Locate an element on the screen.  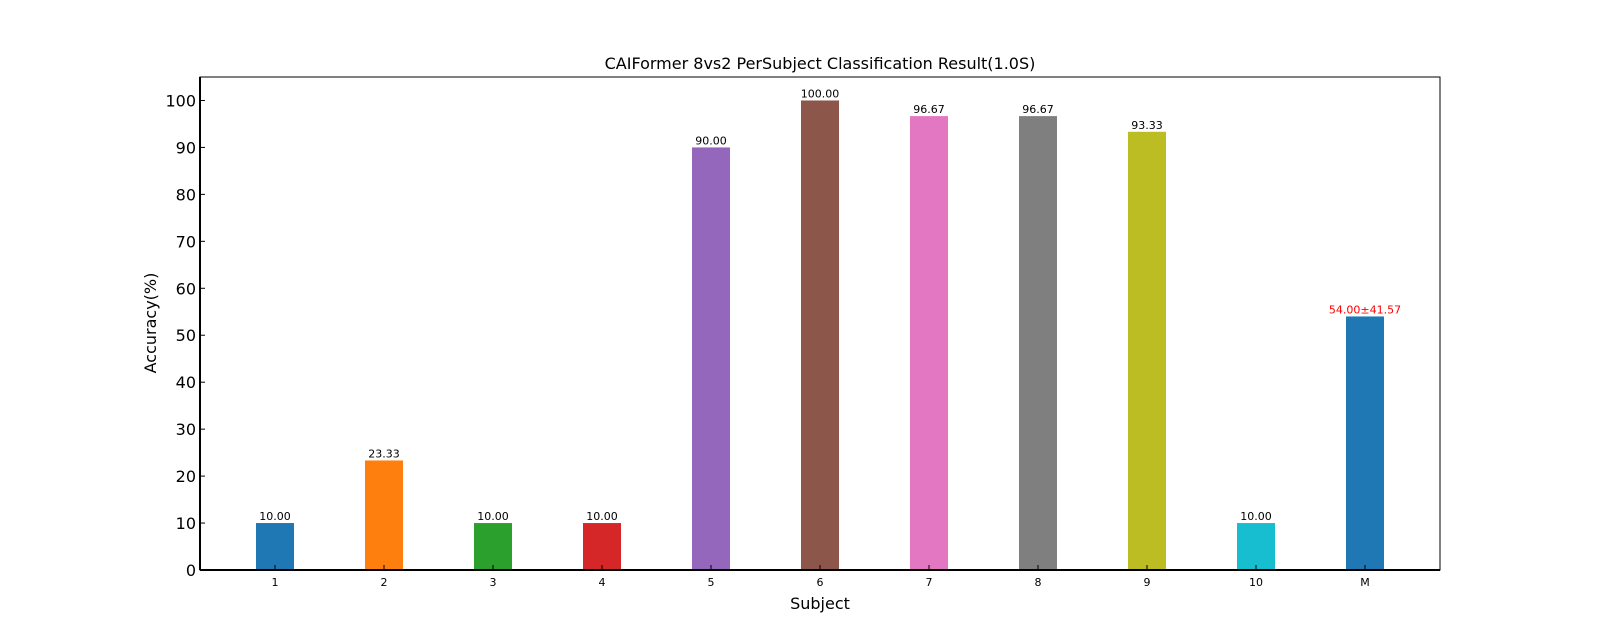
y-tick-label: 20 is located at coordinates (186, 476).